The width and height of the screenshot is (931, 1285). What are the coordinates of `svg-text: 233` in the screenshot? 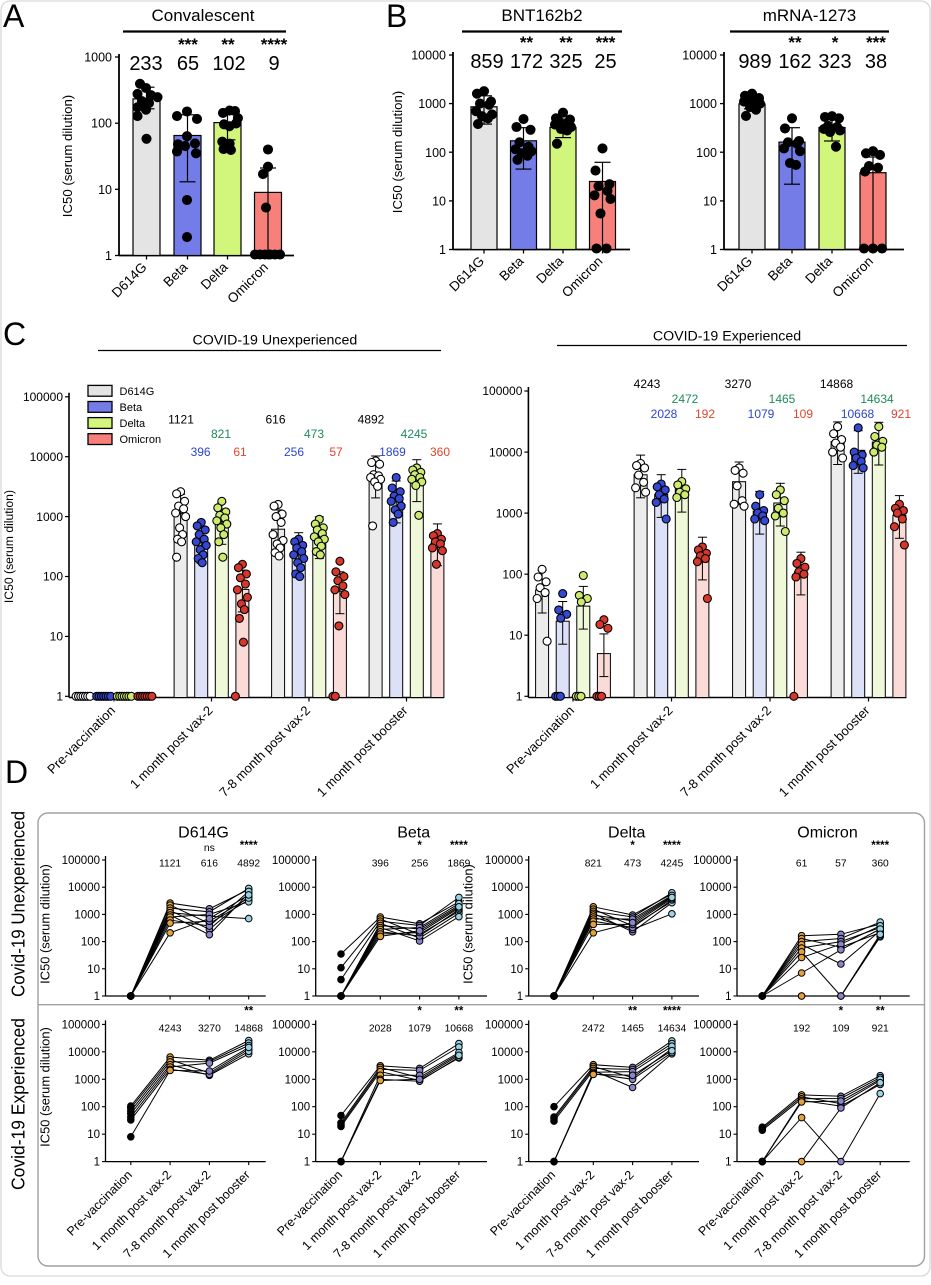 It's located at (145, 64).